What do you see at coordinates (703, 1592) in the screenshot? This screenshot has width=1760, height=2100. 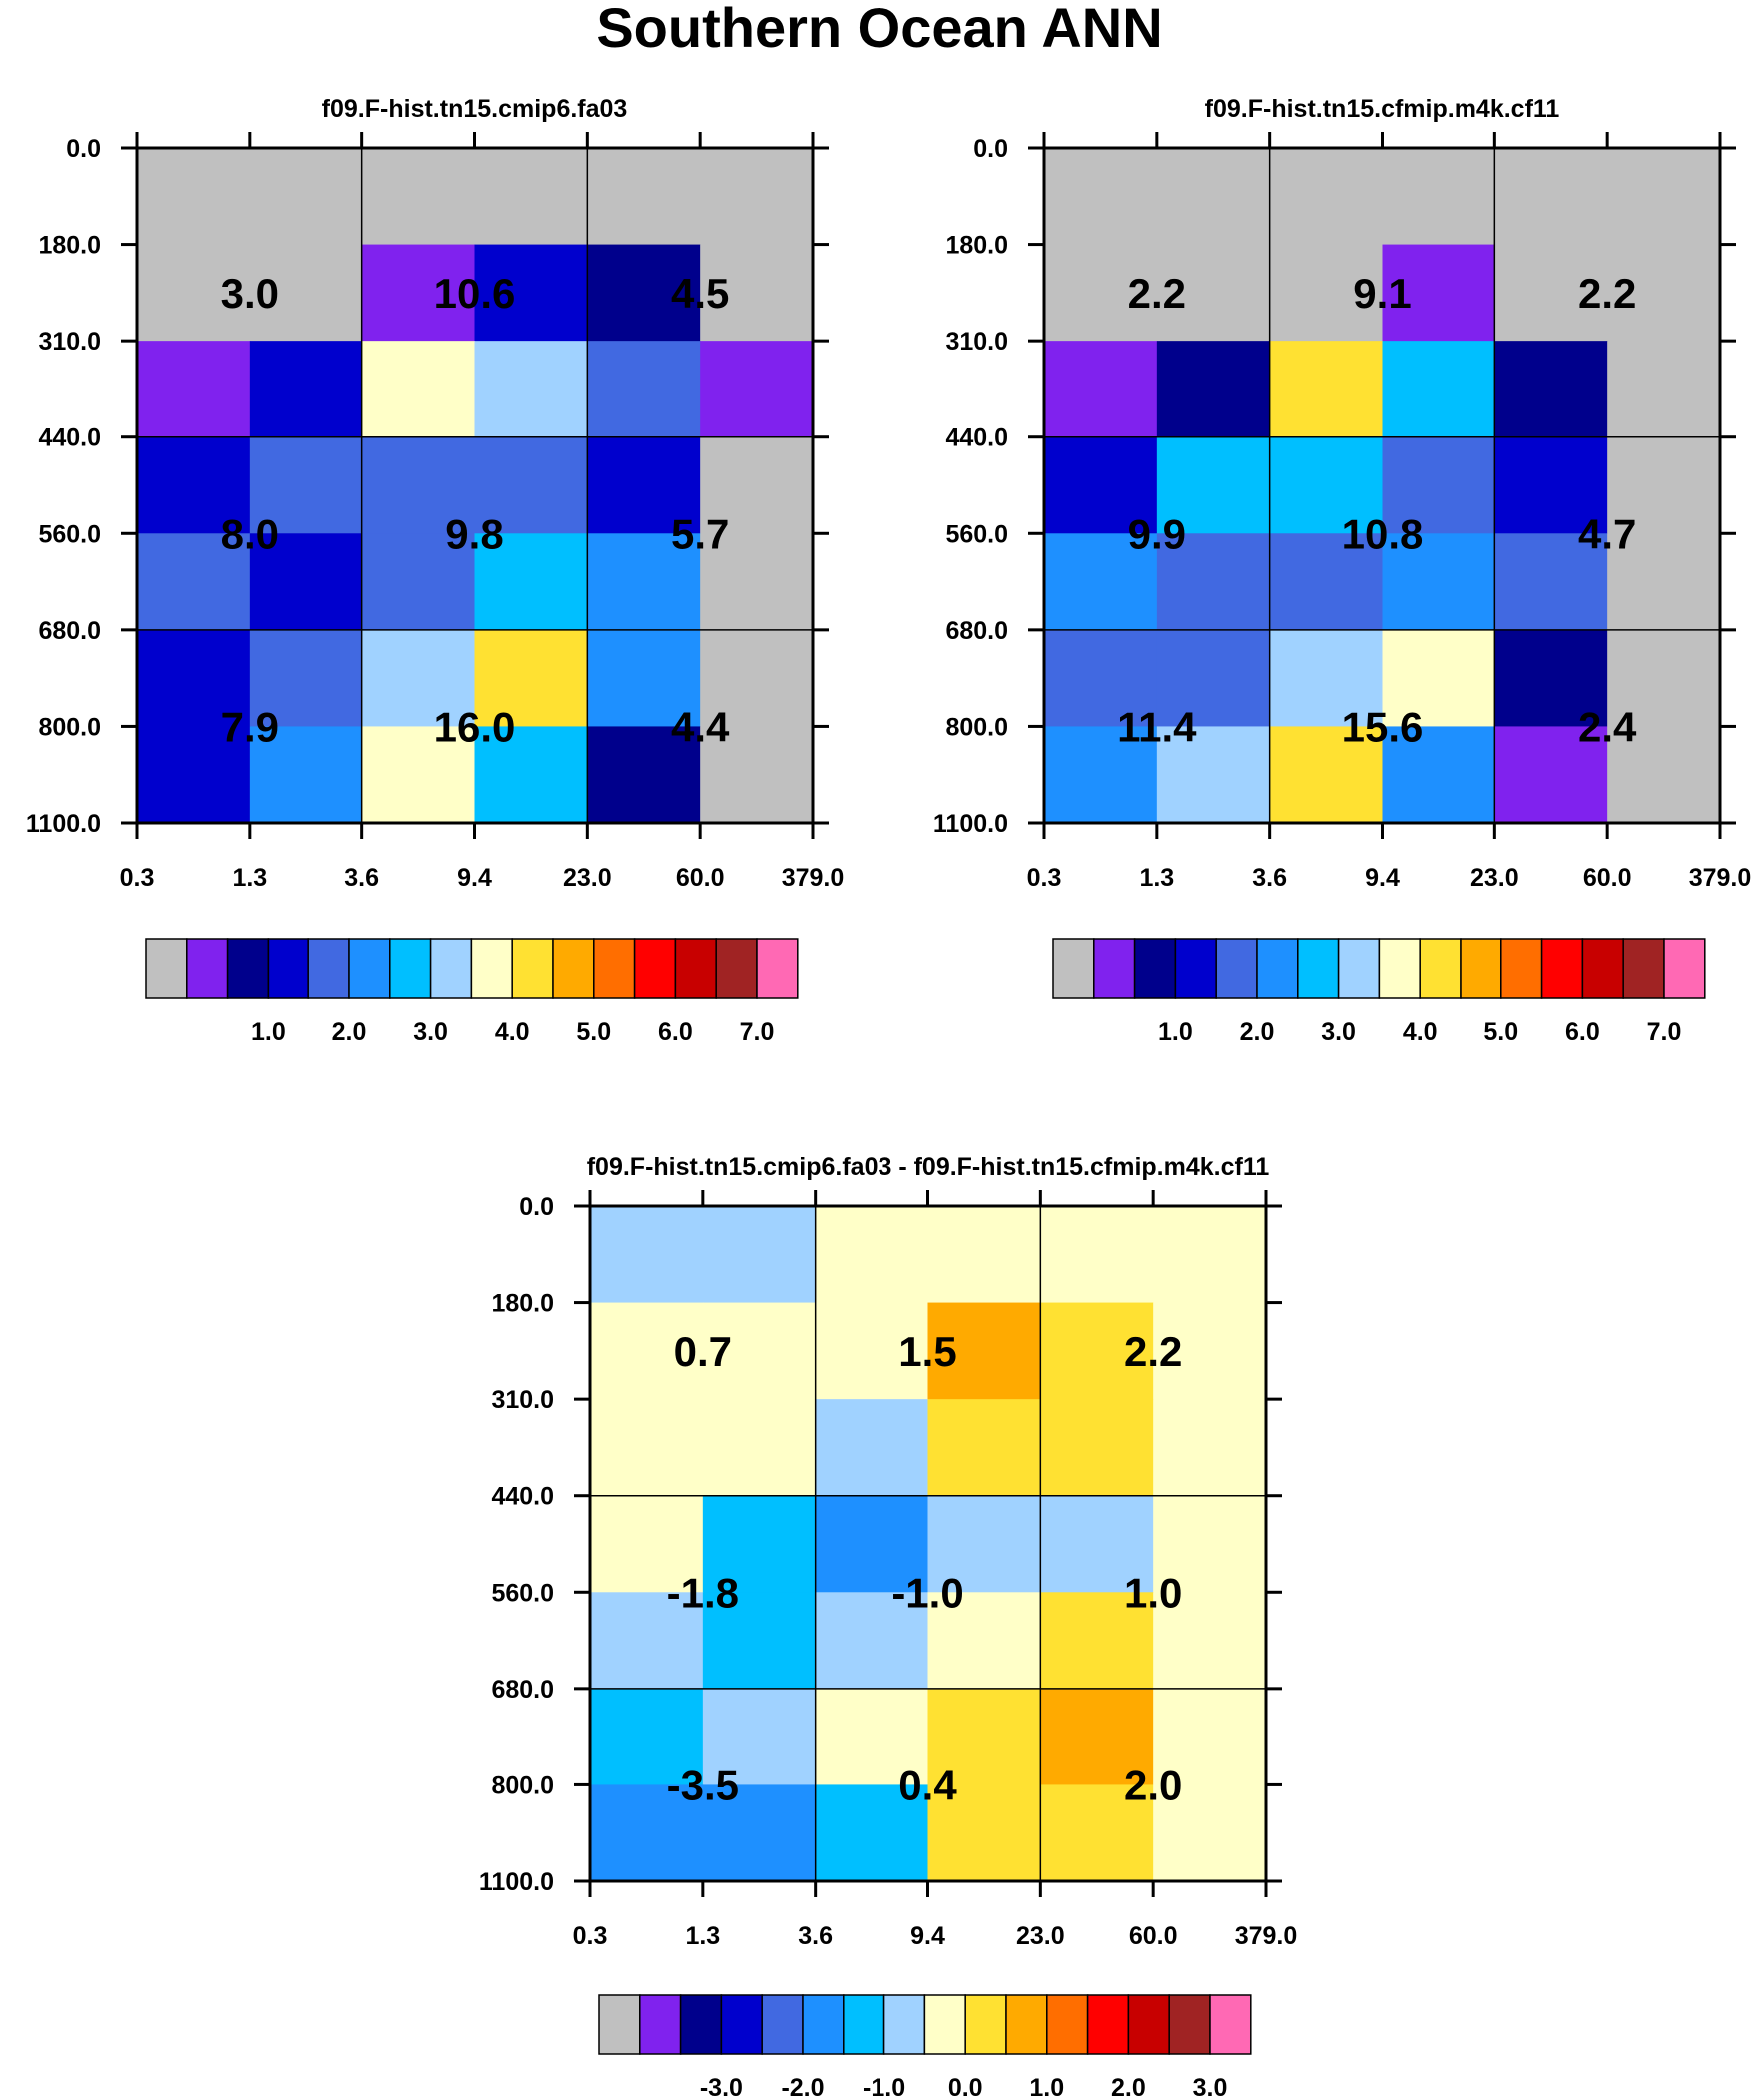 I see `cell-value: -1.8` at bounding box center [703, 1592].